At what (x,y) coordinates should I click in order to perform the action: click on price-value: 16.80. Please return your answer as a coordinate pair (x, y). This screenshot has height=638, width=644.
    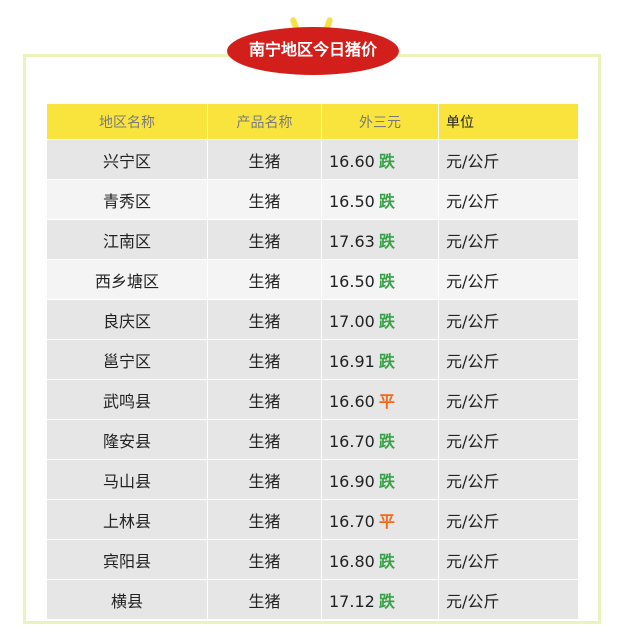
    Looking at the image, I should click on (352, 561).